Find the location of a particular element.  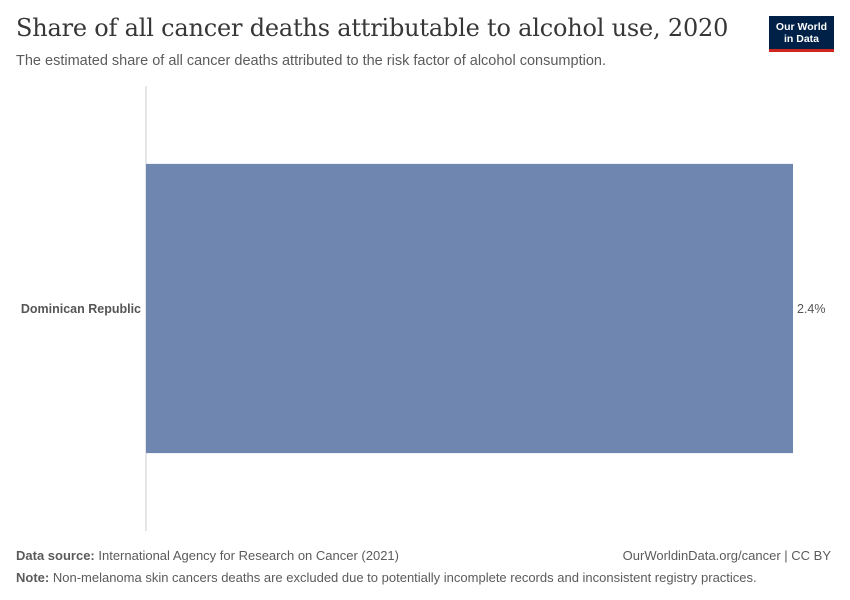

value-label: 2.4% is located at coordinates (811, 309).